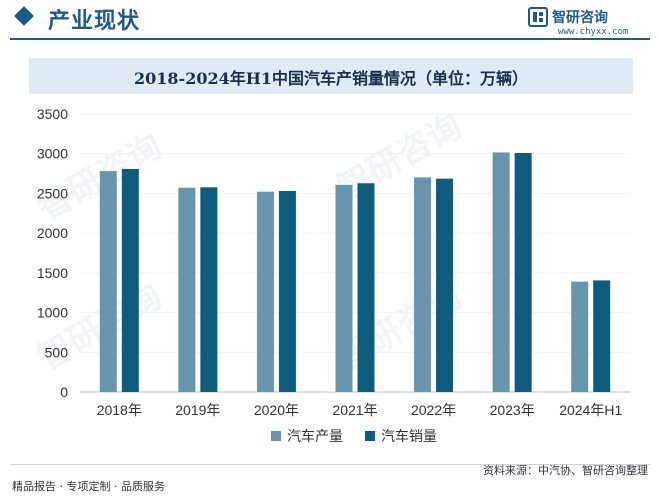 Image resolution: width=660 pixels, height=497 pixels. I want to click on chart-title: 2018-2024年H1中国汽车产销量情况（单位：万辆）, so click(331, 78).